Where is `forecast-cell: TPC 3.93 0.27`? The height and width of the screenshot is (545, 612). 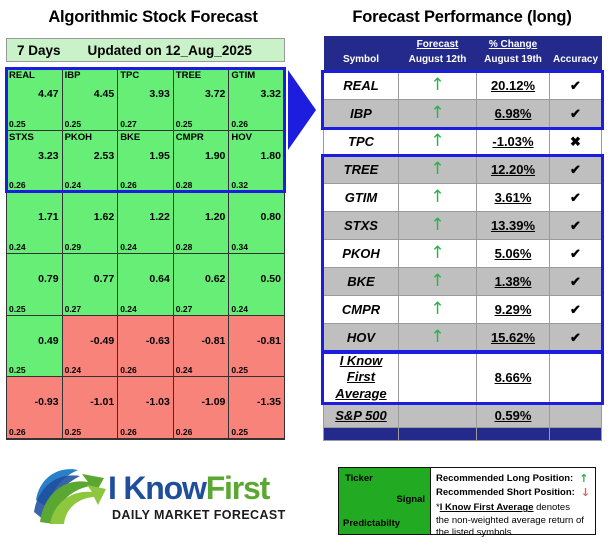
forecast-cell: TPC 3.93 0.27 is located at coordinates (146, 100).